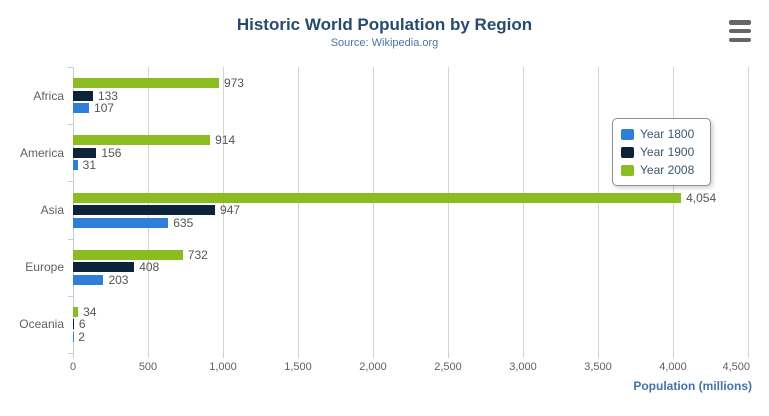  What do you see at coordinates (598, 210) in the screenshot?
I see `gridline-3,500` at bounding box center [598, 210].